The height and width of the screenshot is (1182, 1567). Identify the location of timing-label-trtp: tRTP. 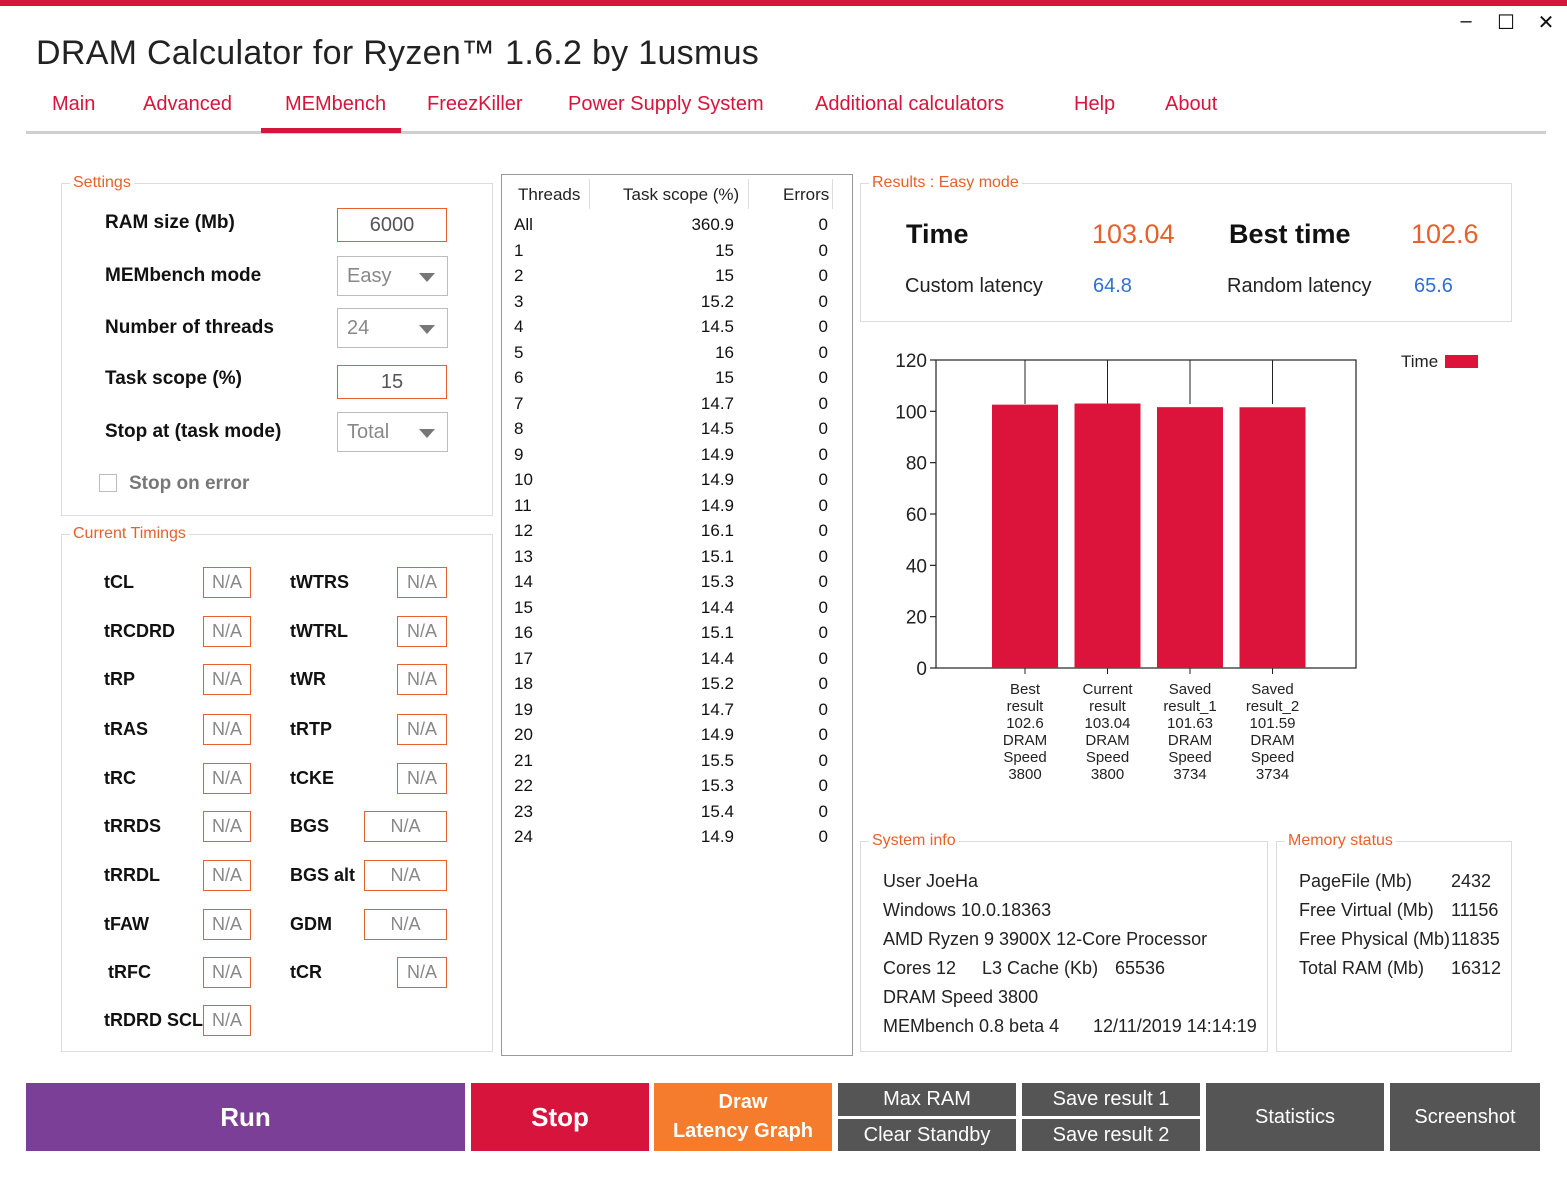
(311, 729).